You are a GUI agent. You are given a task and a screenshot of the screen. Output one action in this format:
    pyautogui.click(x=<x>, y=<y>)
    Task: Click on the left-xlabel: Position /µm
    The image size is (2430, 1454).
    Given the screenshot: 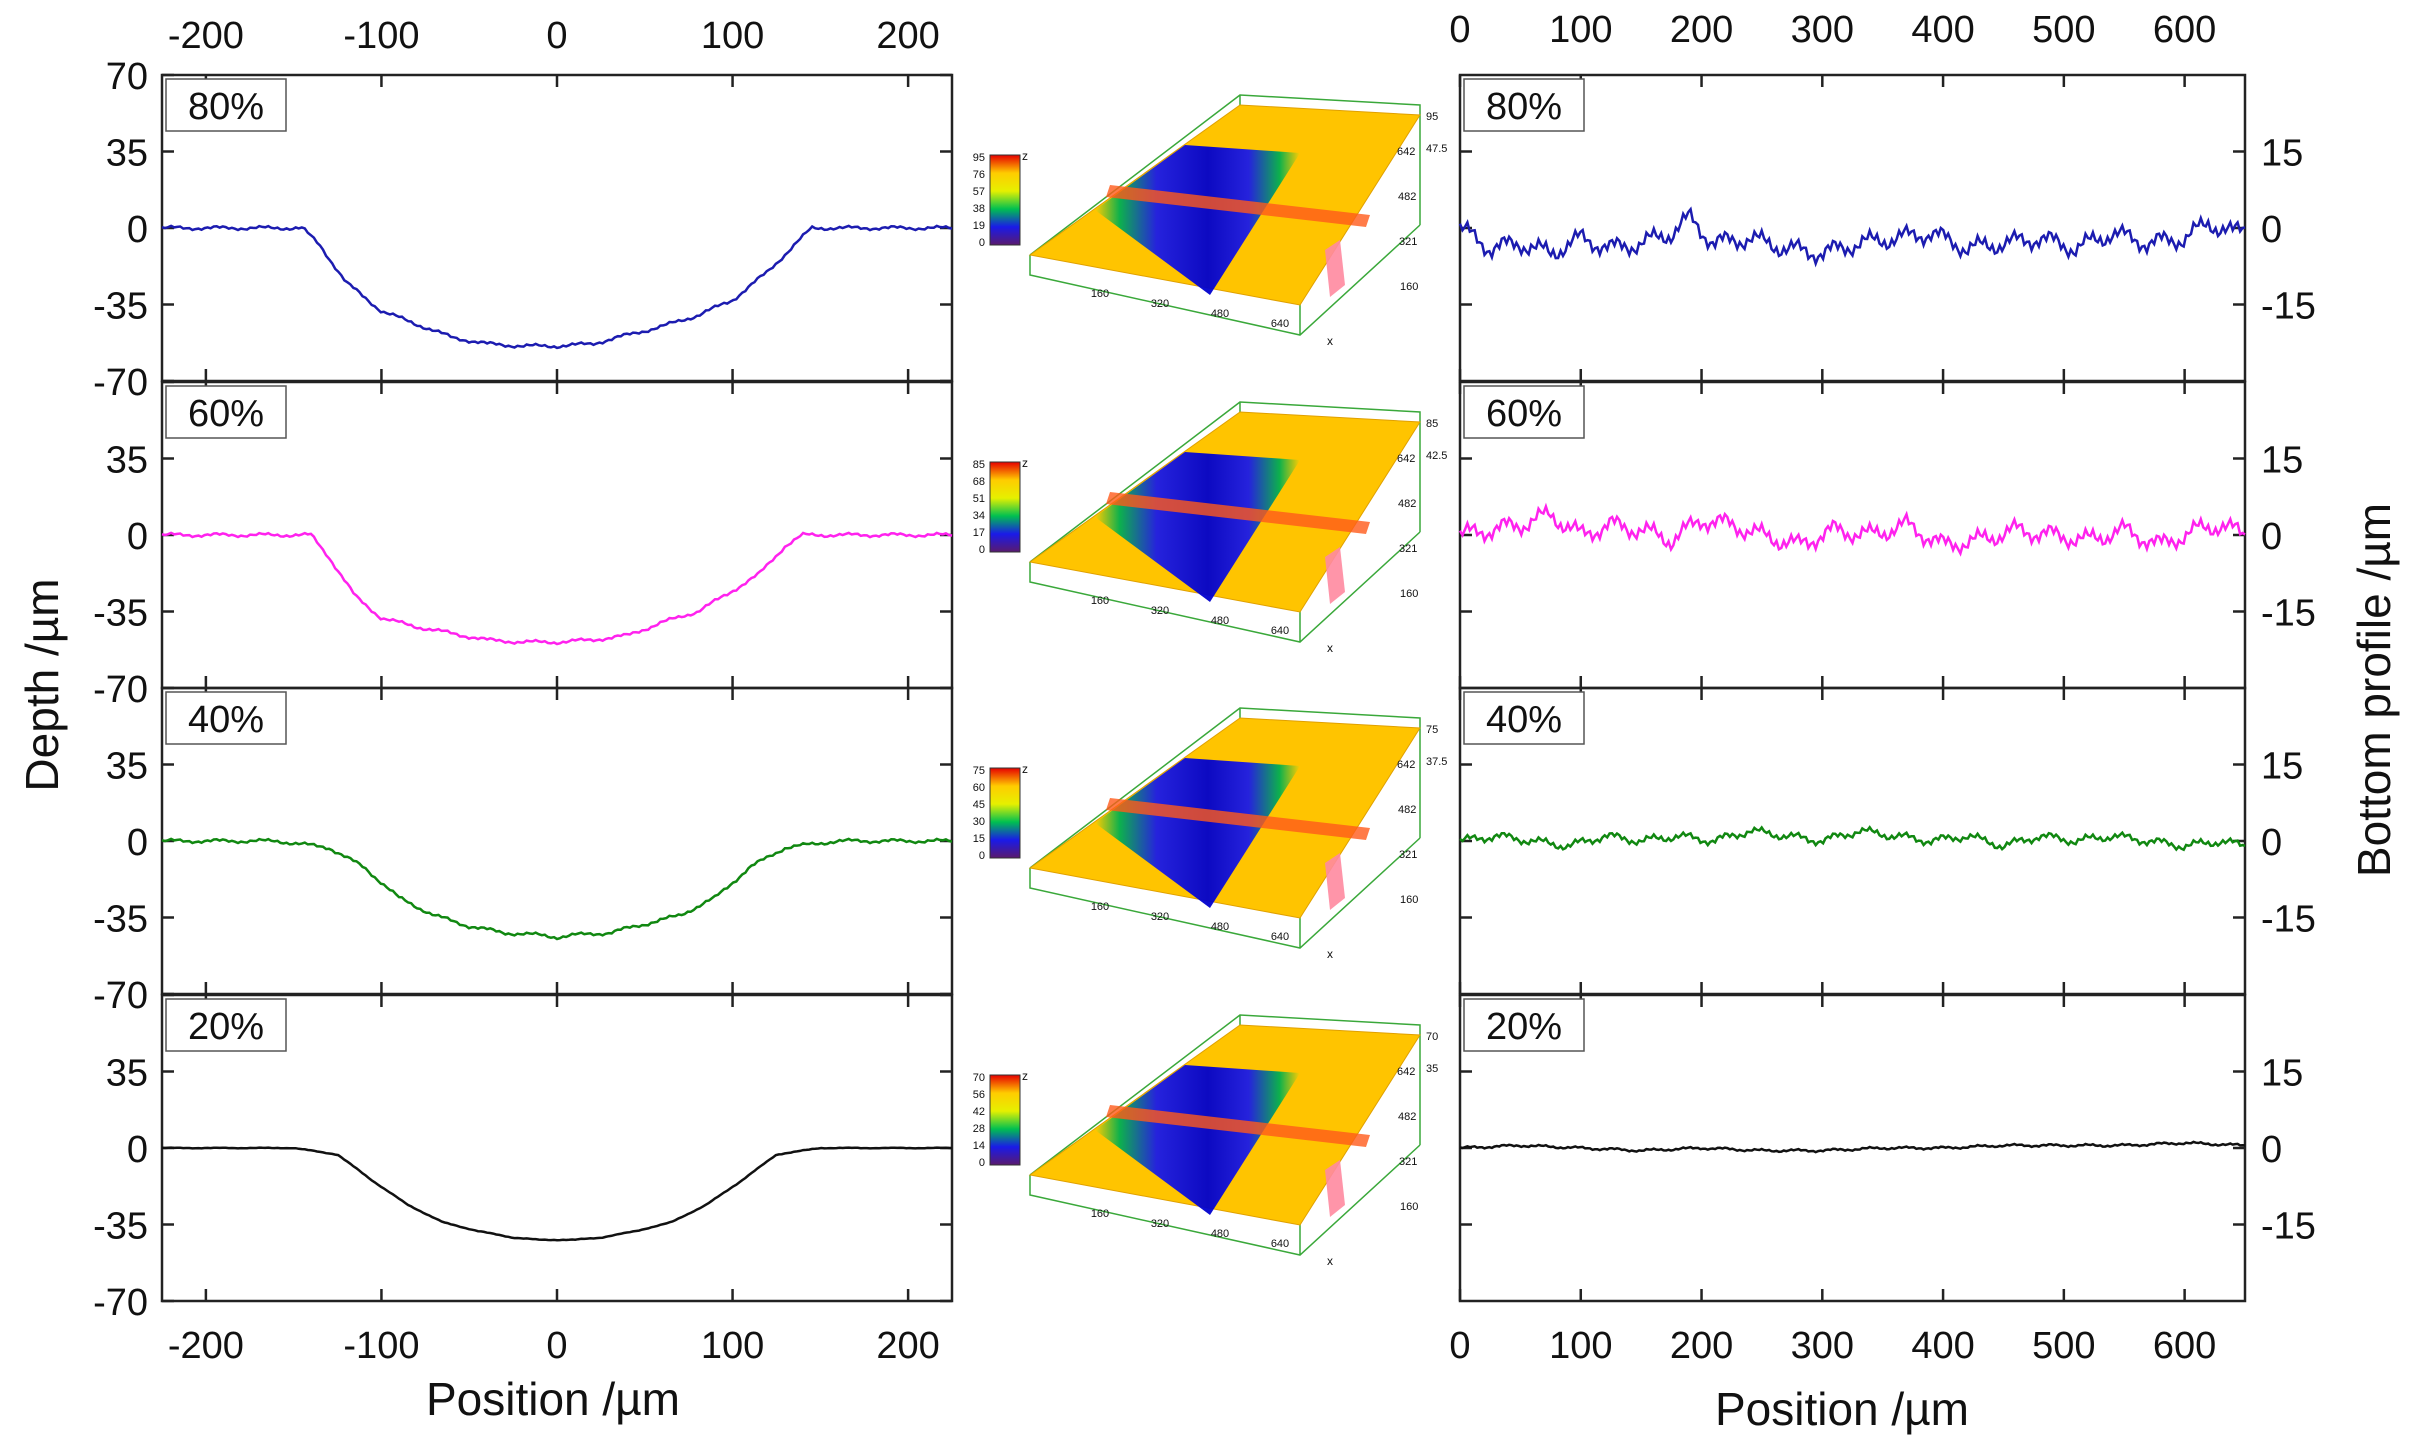 What is the action you would take?
    pyautogui.click(x=553, y=1399)
    